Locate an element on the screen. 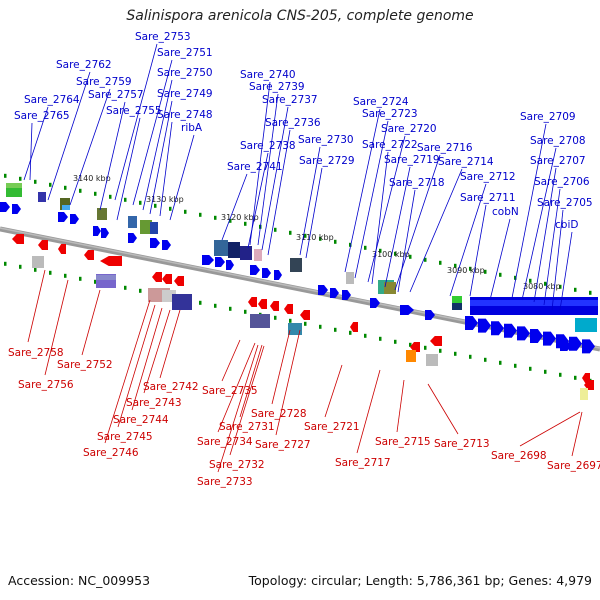 The image size is (600, 600). gene-label: Sare_2716 is located at coordinates (445, 148).